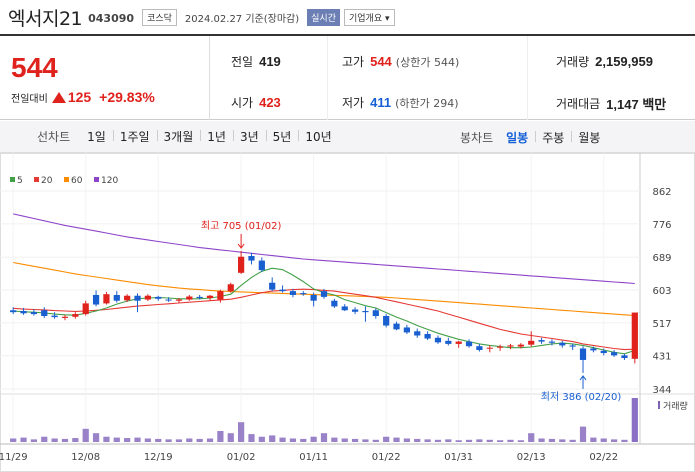 Image resolution: width=695 pixels, height=472 pixels. What do you see at coordinates (589, 137) in the screenshot?
I see `candle-monthly: 월봉` at bounding box center [589, 137].